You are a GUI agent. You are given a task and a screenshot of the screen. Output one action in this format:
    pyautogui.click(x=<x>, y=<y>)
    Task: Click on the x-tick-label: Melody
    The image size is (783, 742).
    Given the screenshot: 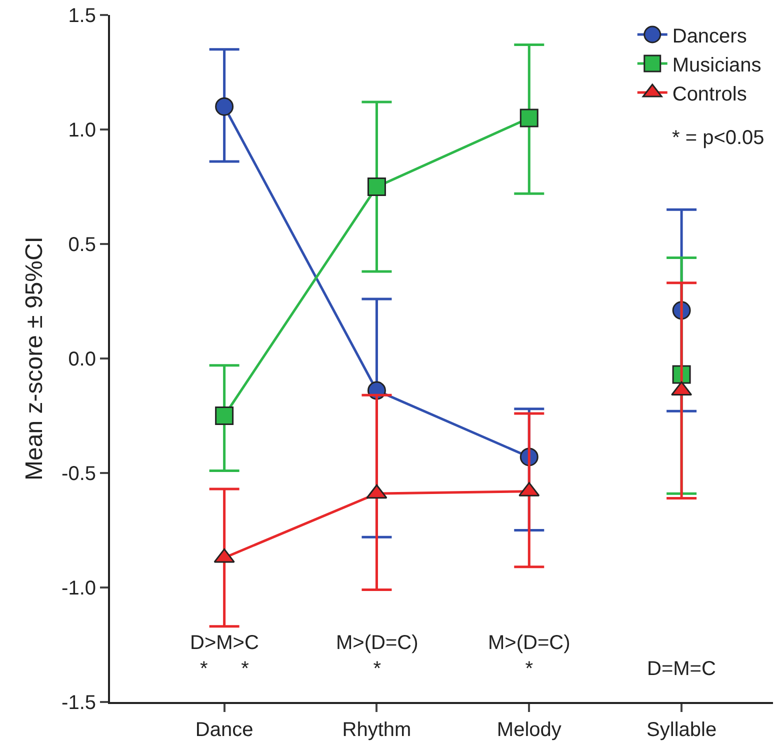 What is the action you would take?
    pyautogui.click(x=529, y=730)
    